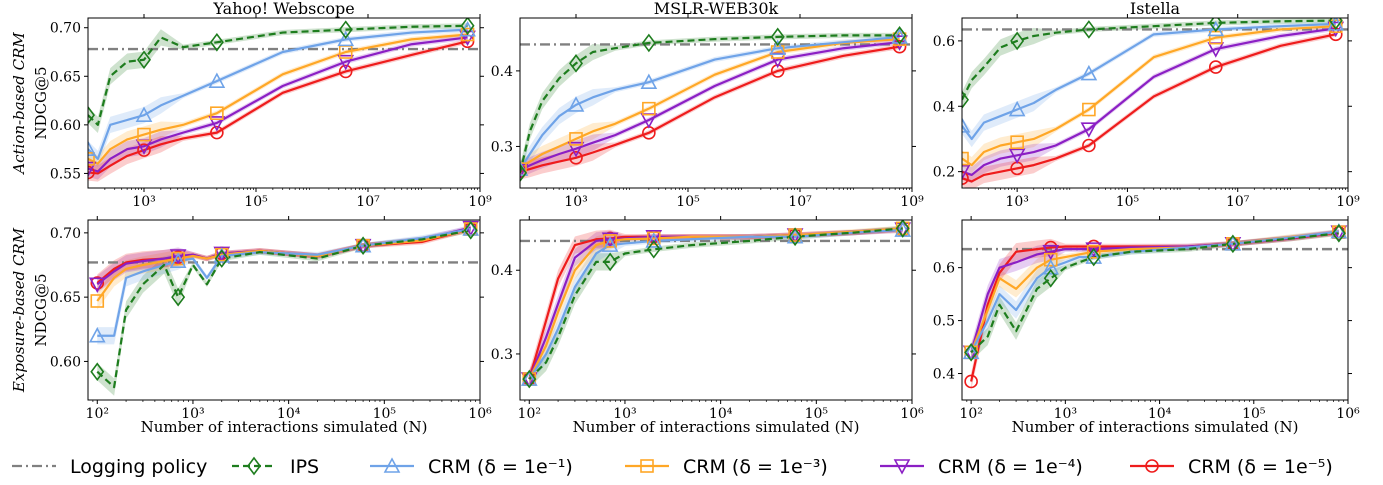  What do you see at coordinates (97, 414) in the screenshot?
I see `x-tick-label: 10²` at bounding box center [97, 414].